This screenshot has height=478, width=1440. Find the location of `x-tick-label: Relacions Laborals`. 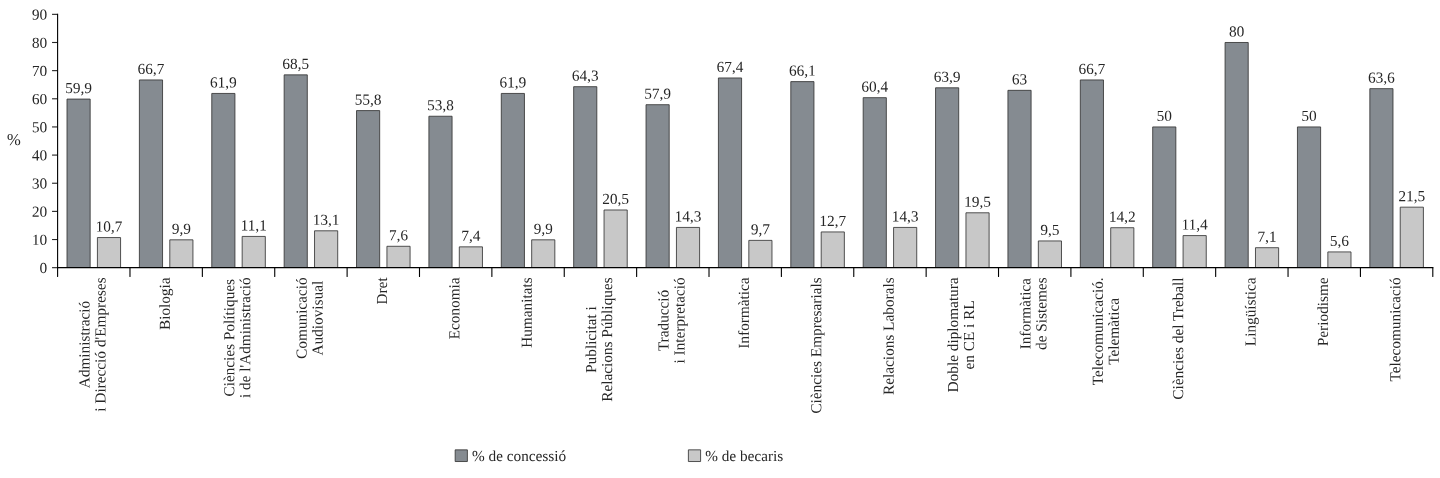

x-tick-label: Relacions Laborals is located at coordinates (888, 336).